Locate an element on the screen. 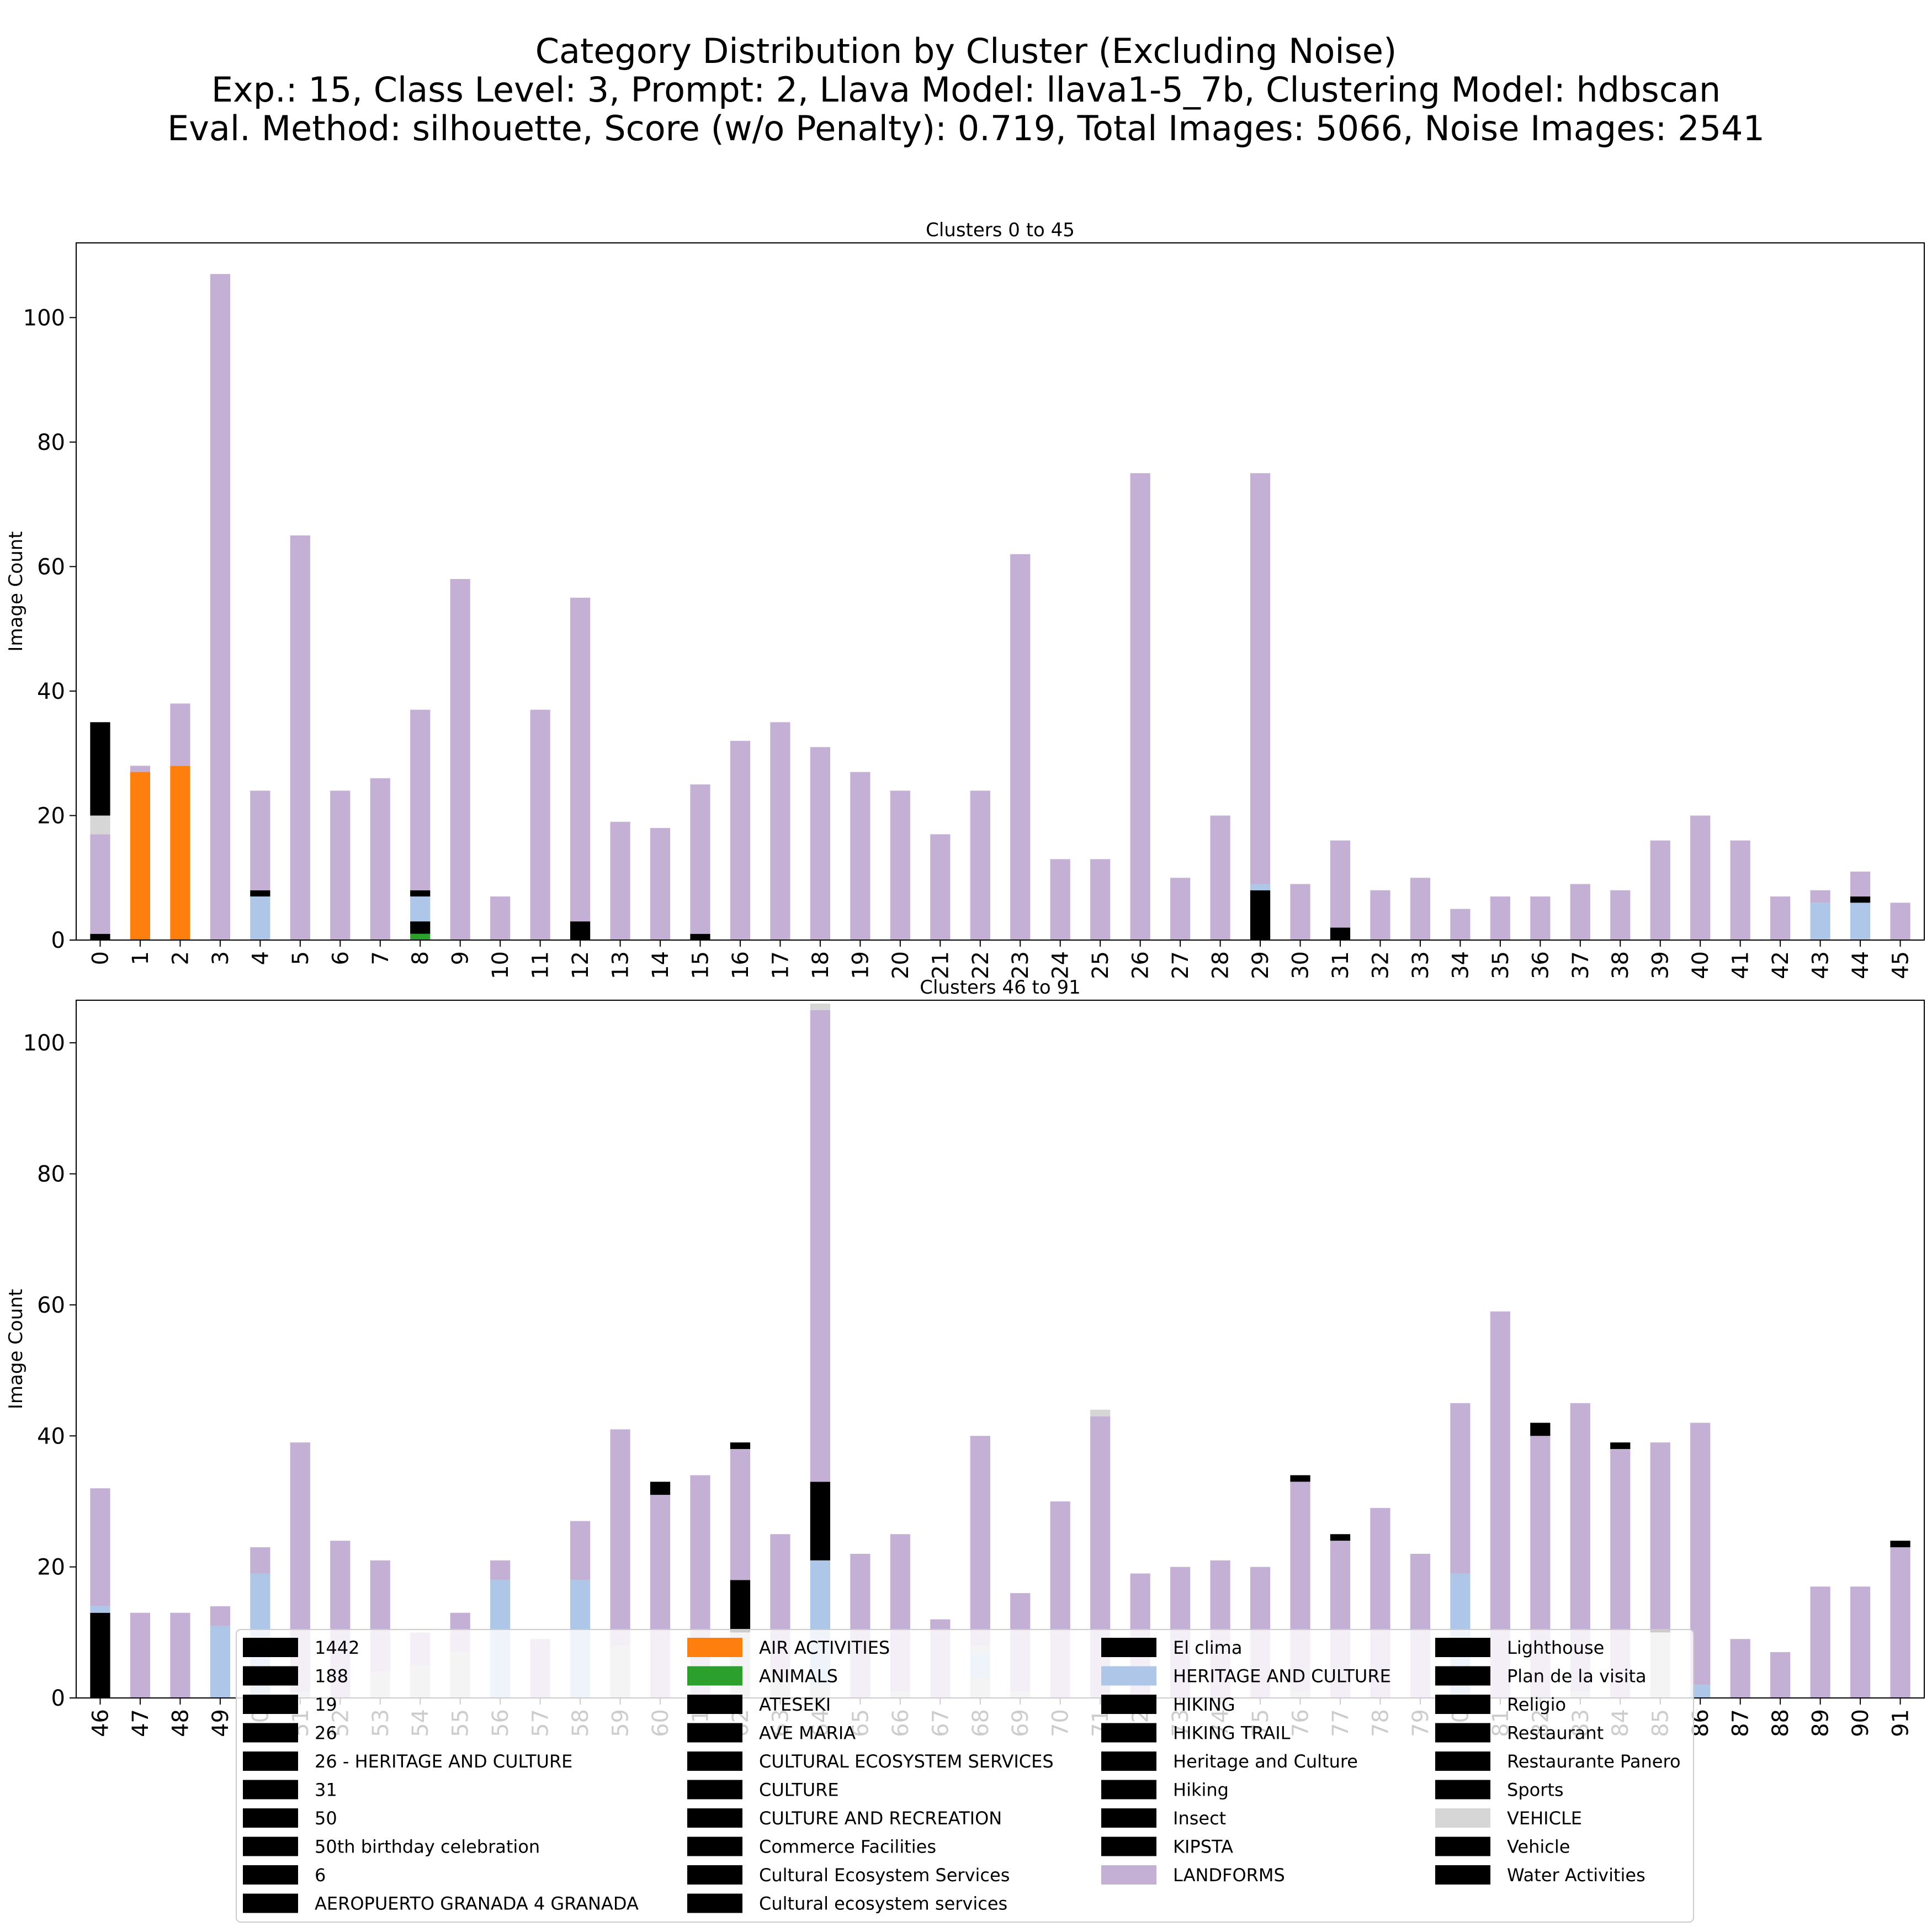  legend-label: 188 is located at coordinates (332, 1677).